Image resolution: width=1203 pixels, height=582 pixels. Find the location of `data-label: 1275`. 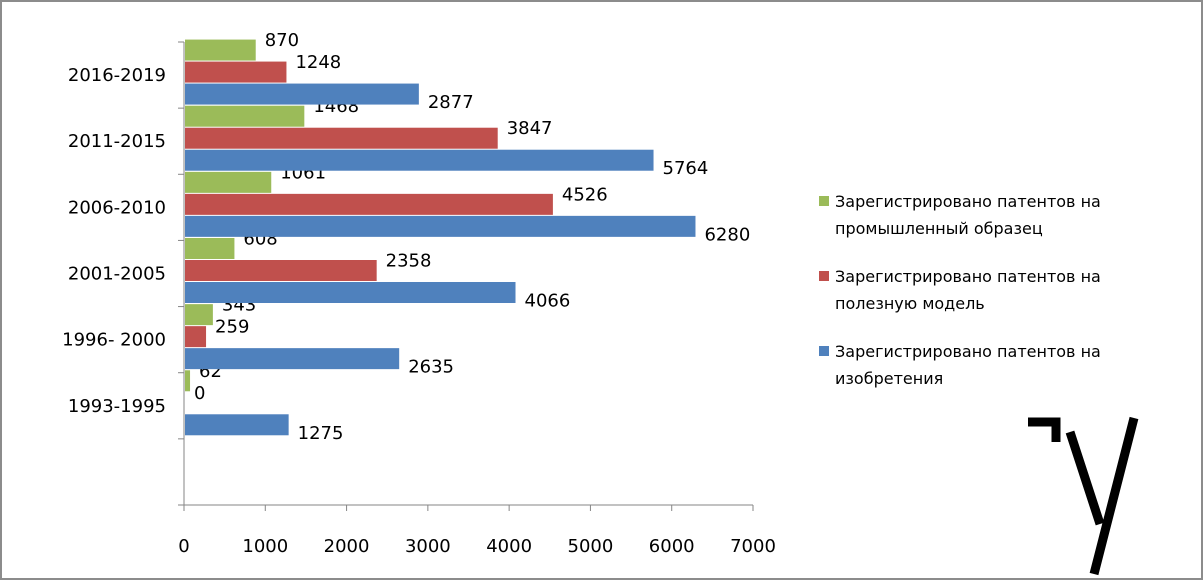

data-label: 1275 is located at coordinates (321, 433).